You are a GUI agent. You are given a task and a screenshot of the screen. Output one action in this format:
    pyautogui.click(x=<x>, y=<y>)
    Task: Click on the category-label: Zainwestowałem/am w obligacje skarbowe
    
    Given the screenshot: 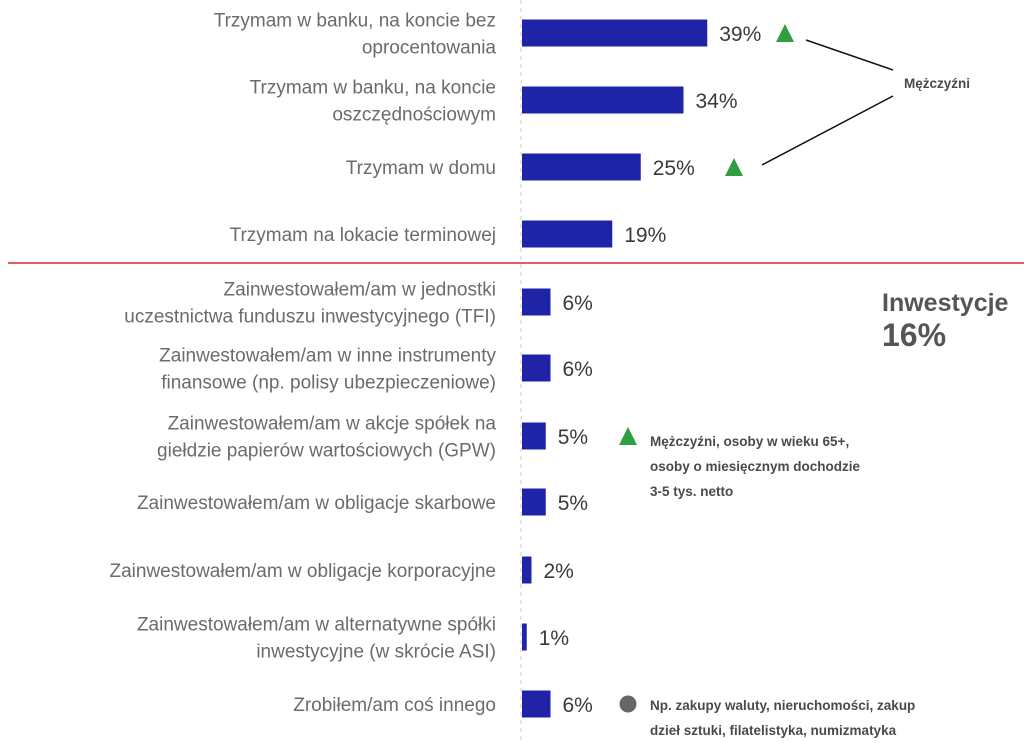 What is the action you would take?
    pyautogui.click(x=316, y=503)
    